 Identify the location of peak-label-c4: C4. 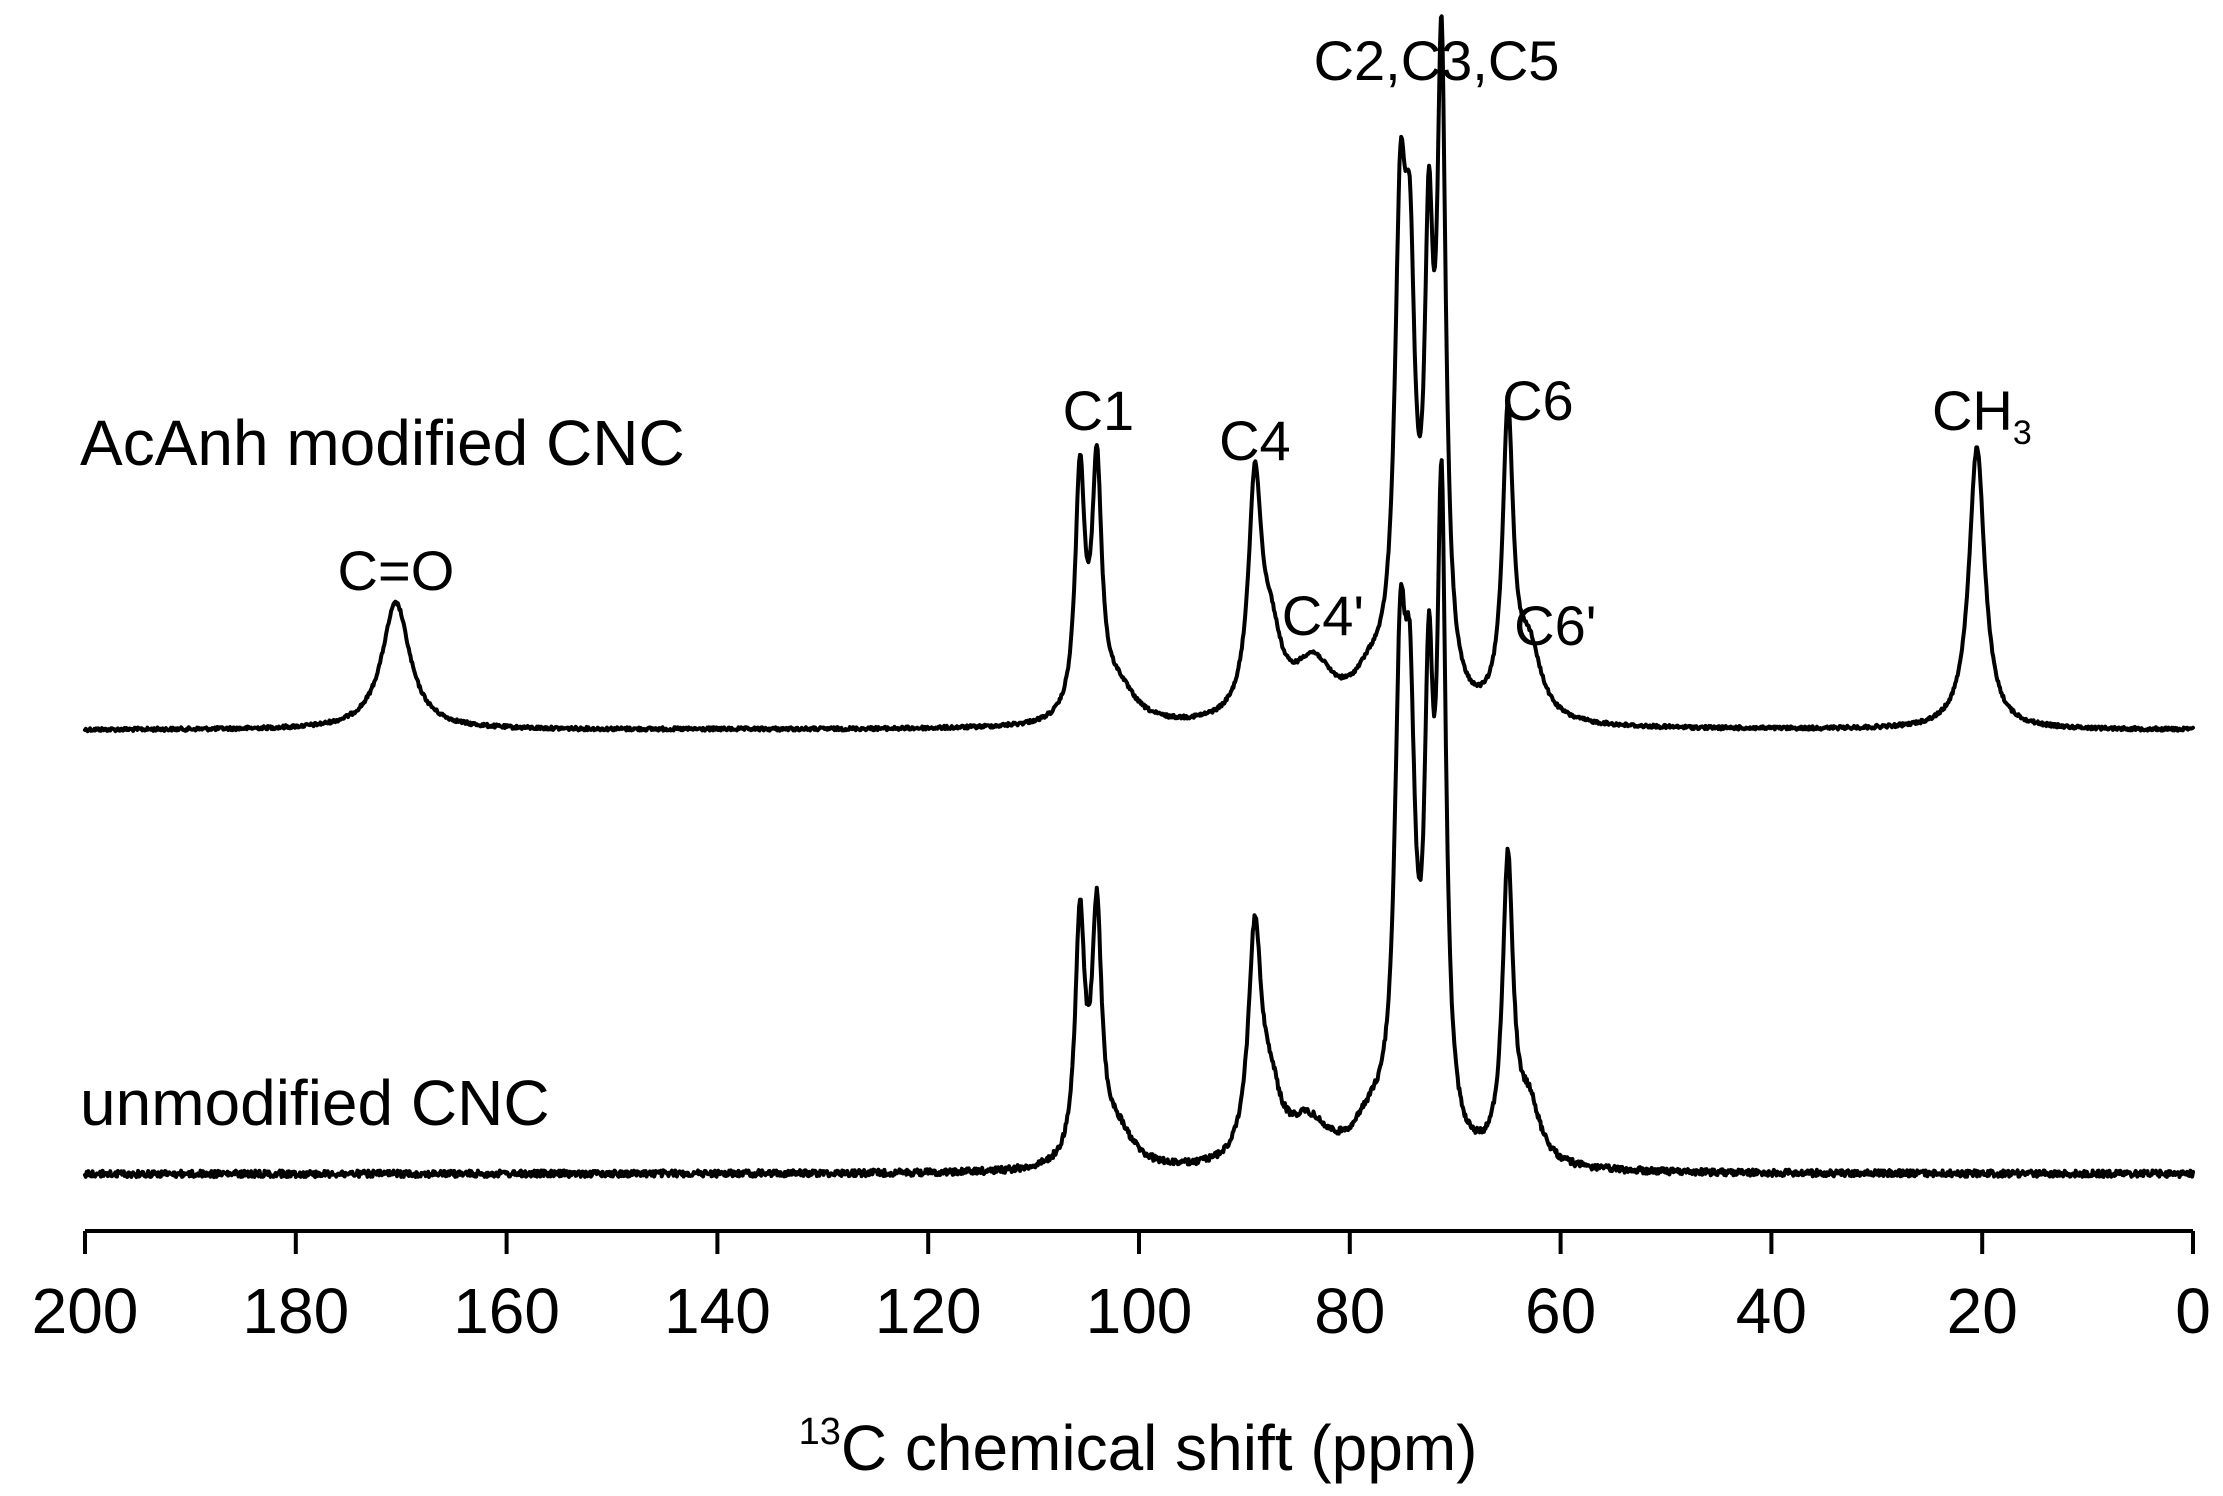
(1255, 440).